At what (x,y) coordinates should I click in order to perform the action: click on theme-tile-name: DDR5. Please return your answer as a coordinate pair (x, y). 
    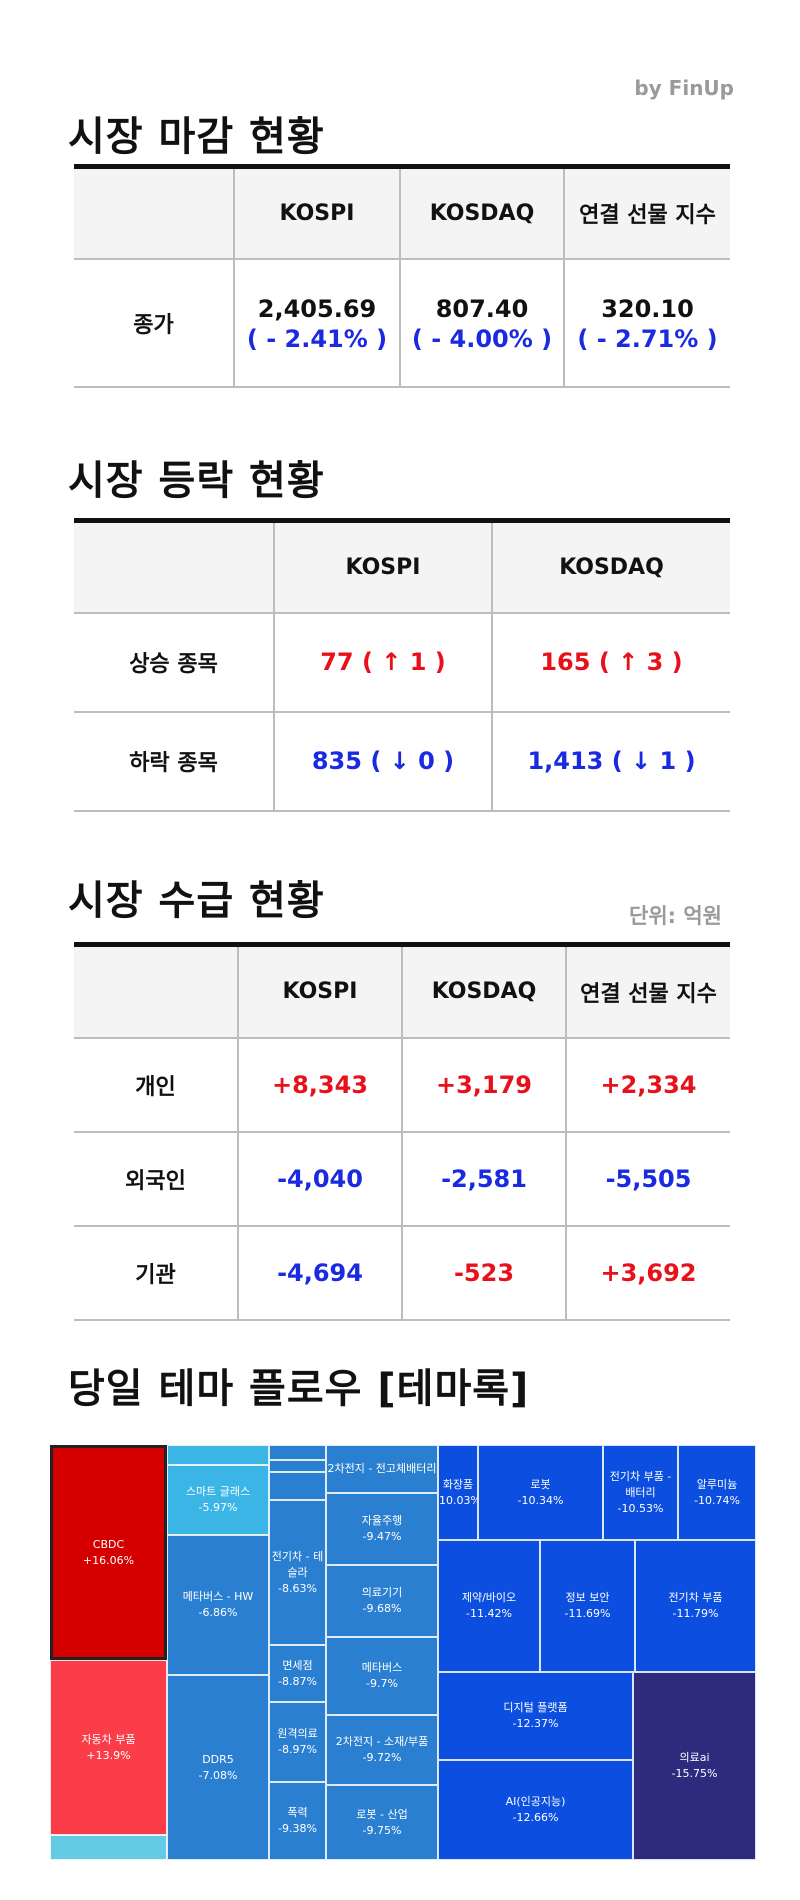
    Looking at the image, I should click on (218, 1759).